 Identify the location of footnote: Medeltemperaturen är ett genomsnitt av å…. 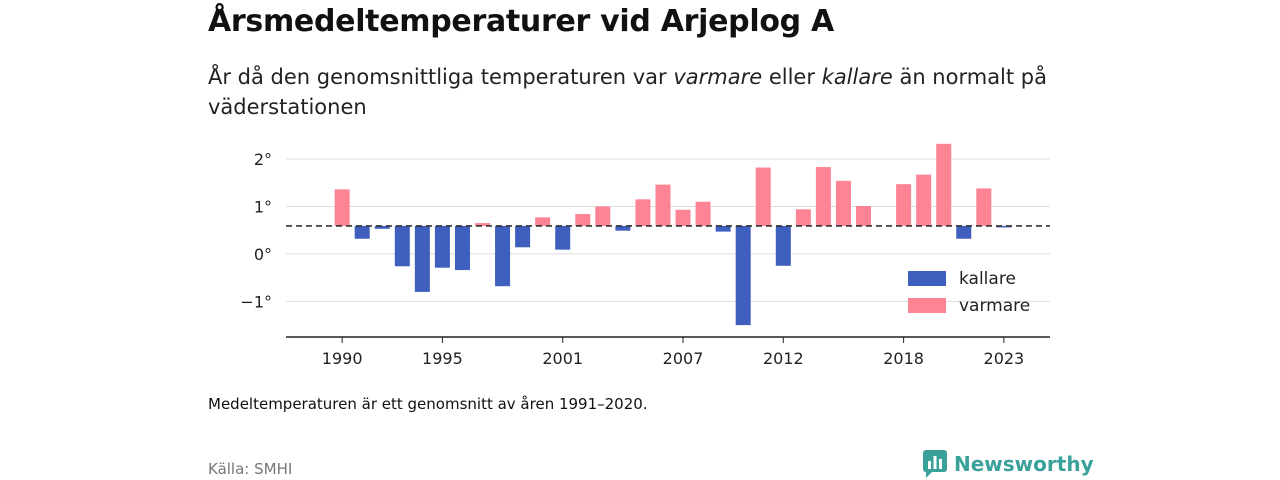
(428, 404).